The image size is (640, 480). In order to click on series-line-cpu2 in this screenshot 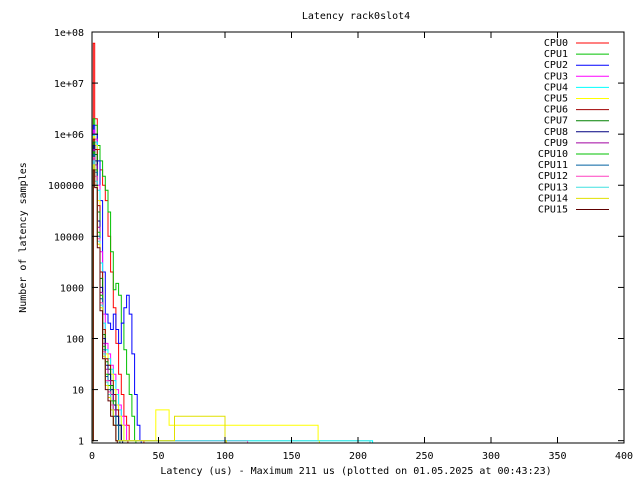, I will do `click(117, 283)`.